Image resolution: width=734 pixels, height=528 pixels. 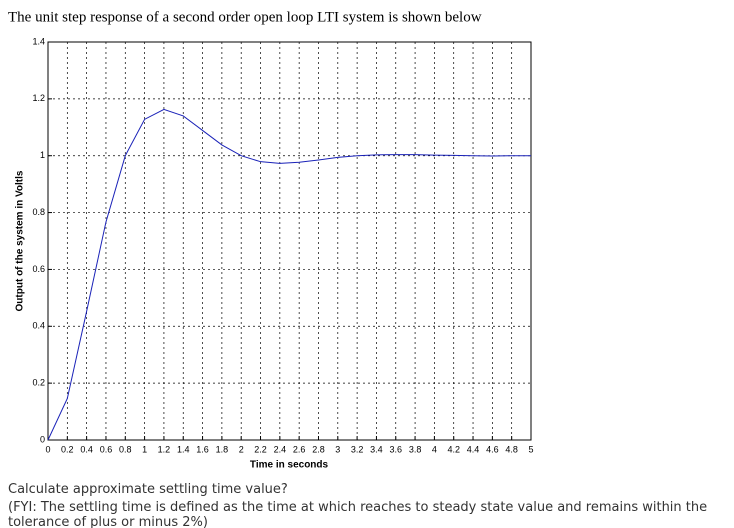 What do you see at coordinates (38, 269) in the screenshot?
I see `y-tick-label: 0.6` at bounding box center [38, 269].